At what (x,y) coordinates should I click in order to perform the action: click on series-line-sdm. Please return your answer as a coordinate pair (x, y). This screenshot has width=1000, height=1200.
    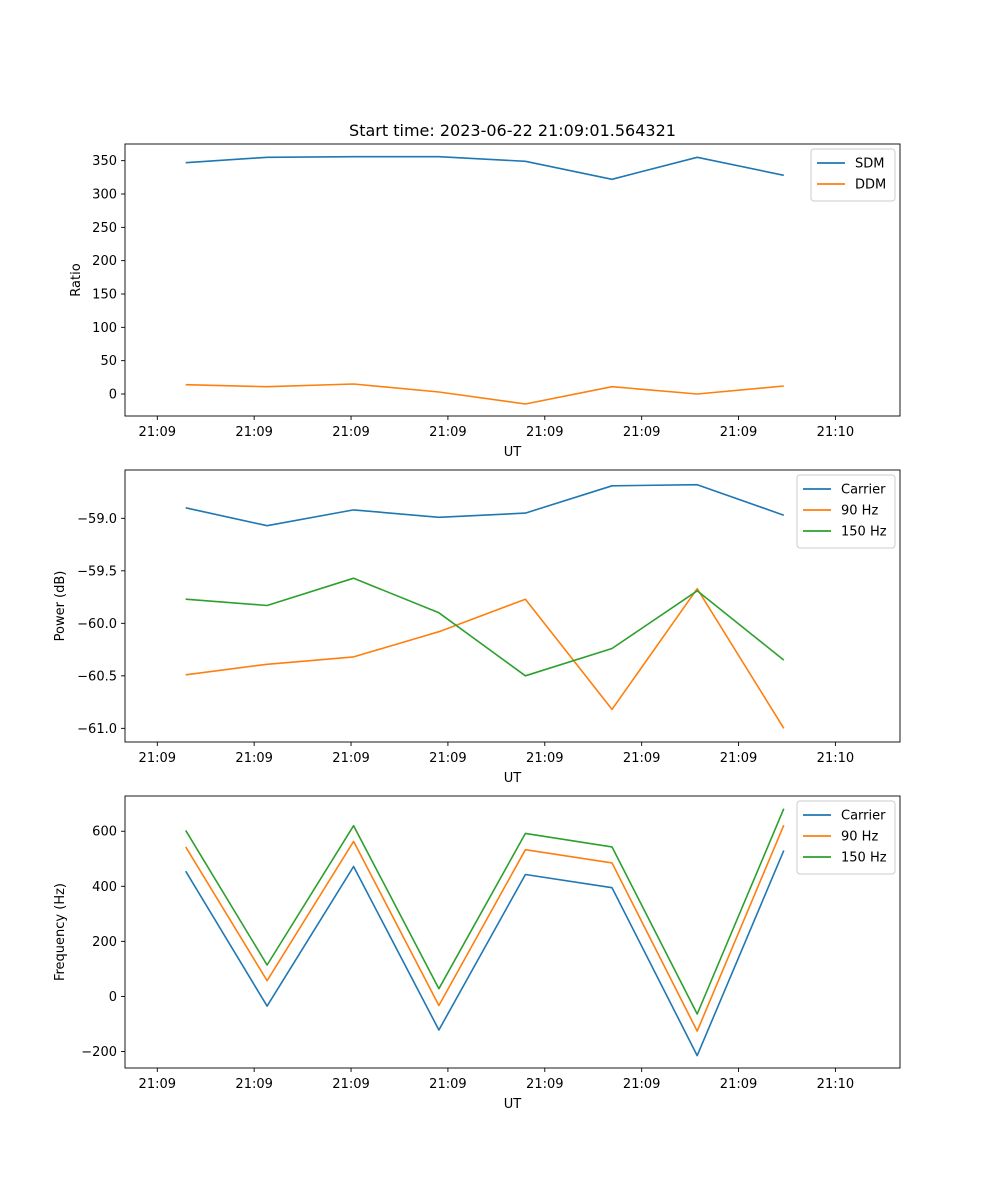
    Looking at the image, I should click on (484, 168).